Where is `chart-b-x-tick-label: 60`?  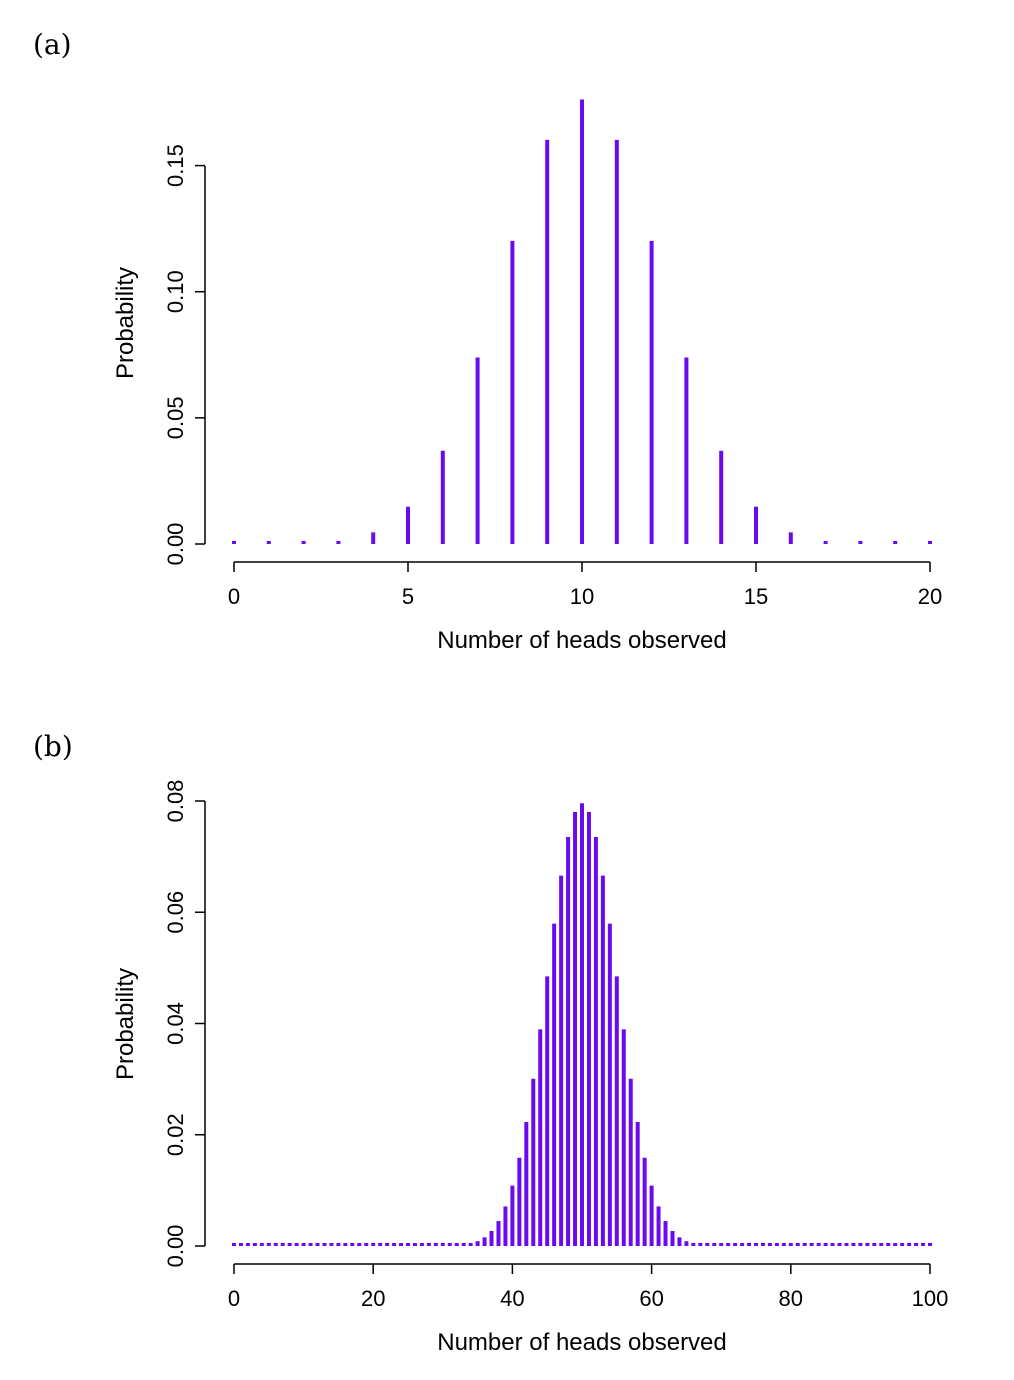 chart-b-x-tick-label: 60 is located at coordinates (651, 1298).